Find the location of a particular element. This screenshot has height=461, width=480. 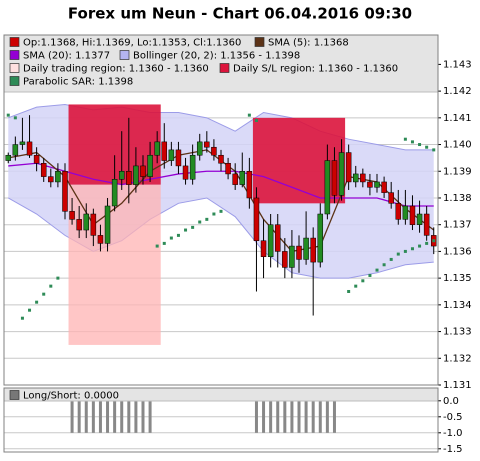

legend-label: Parabolic SAR: 1.1398 is located at coordinates (78, 82).